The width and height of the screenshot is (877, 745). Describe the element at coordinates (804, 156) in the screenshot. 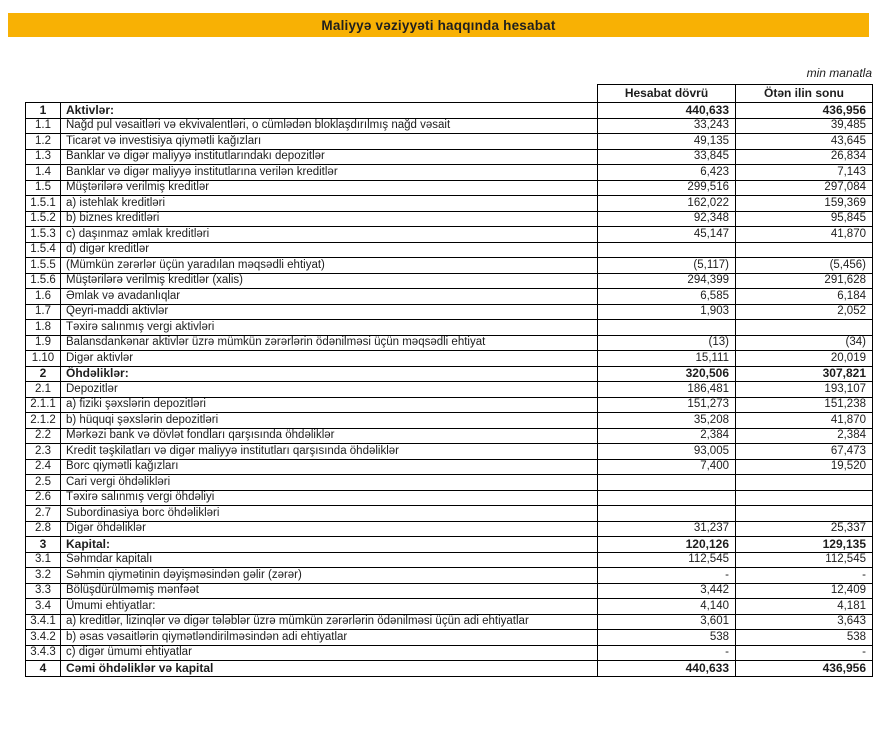

I see `value-previous: 26,834` at that location.